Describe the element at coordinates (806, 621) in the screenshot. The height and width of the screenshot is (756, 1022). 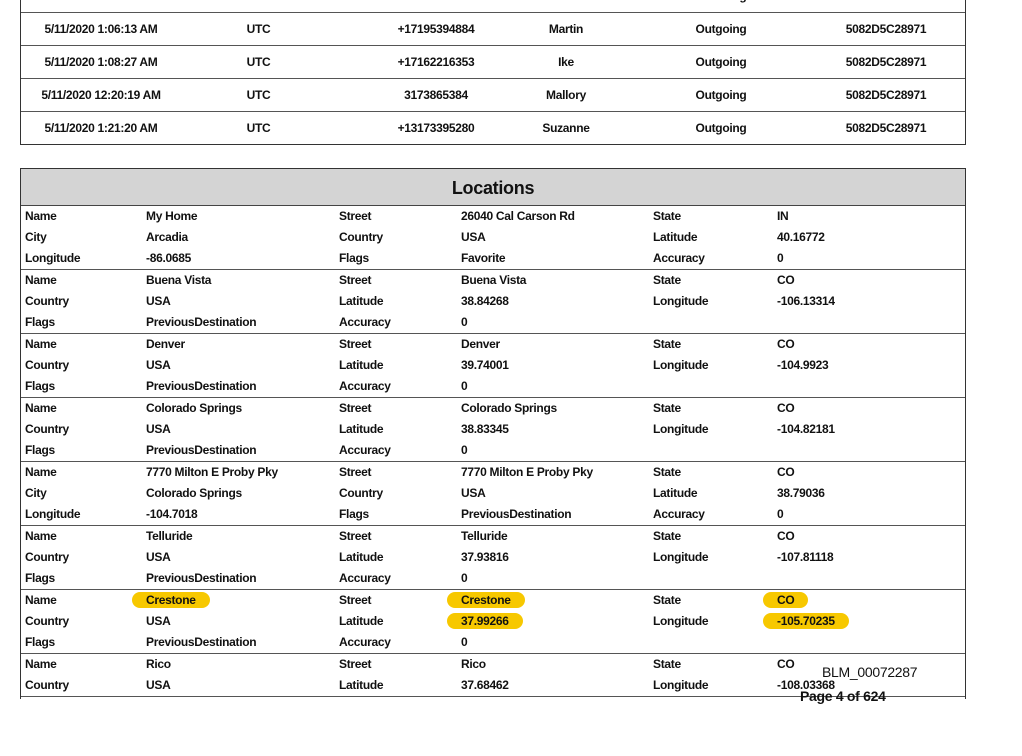
I see `value-text: -105.70235` at that location.